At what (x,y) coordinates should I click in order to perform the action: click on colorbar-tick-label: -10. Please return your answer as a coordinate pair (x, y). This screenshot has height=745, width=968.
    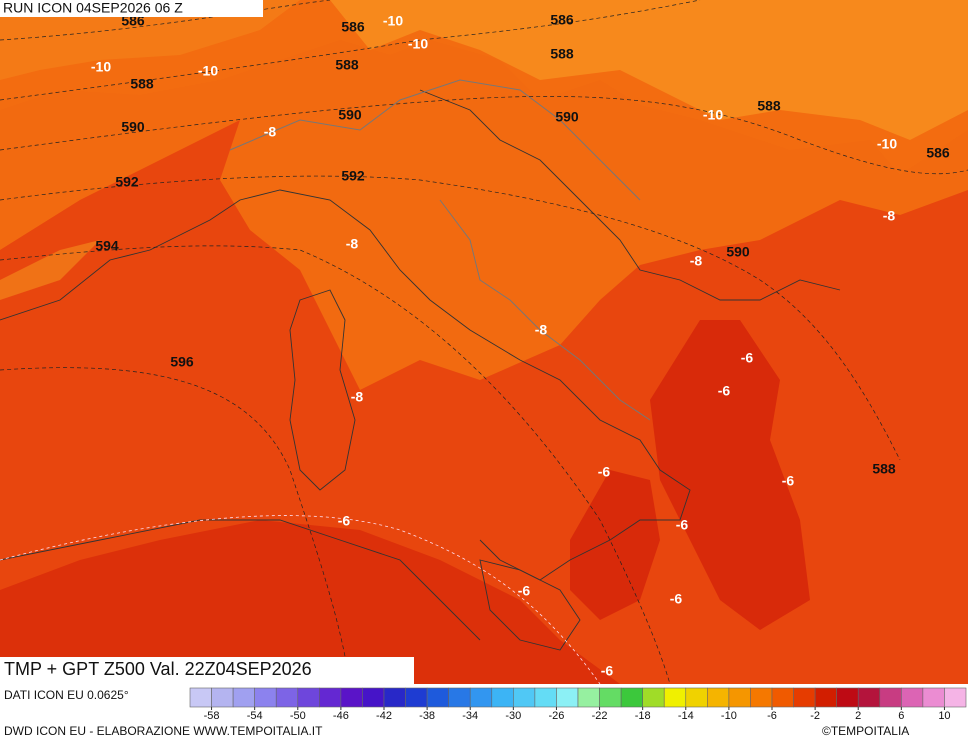
    Looking at the image, I should click on (729, 716).